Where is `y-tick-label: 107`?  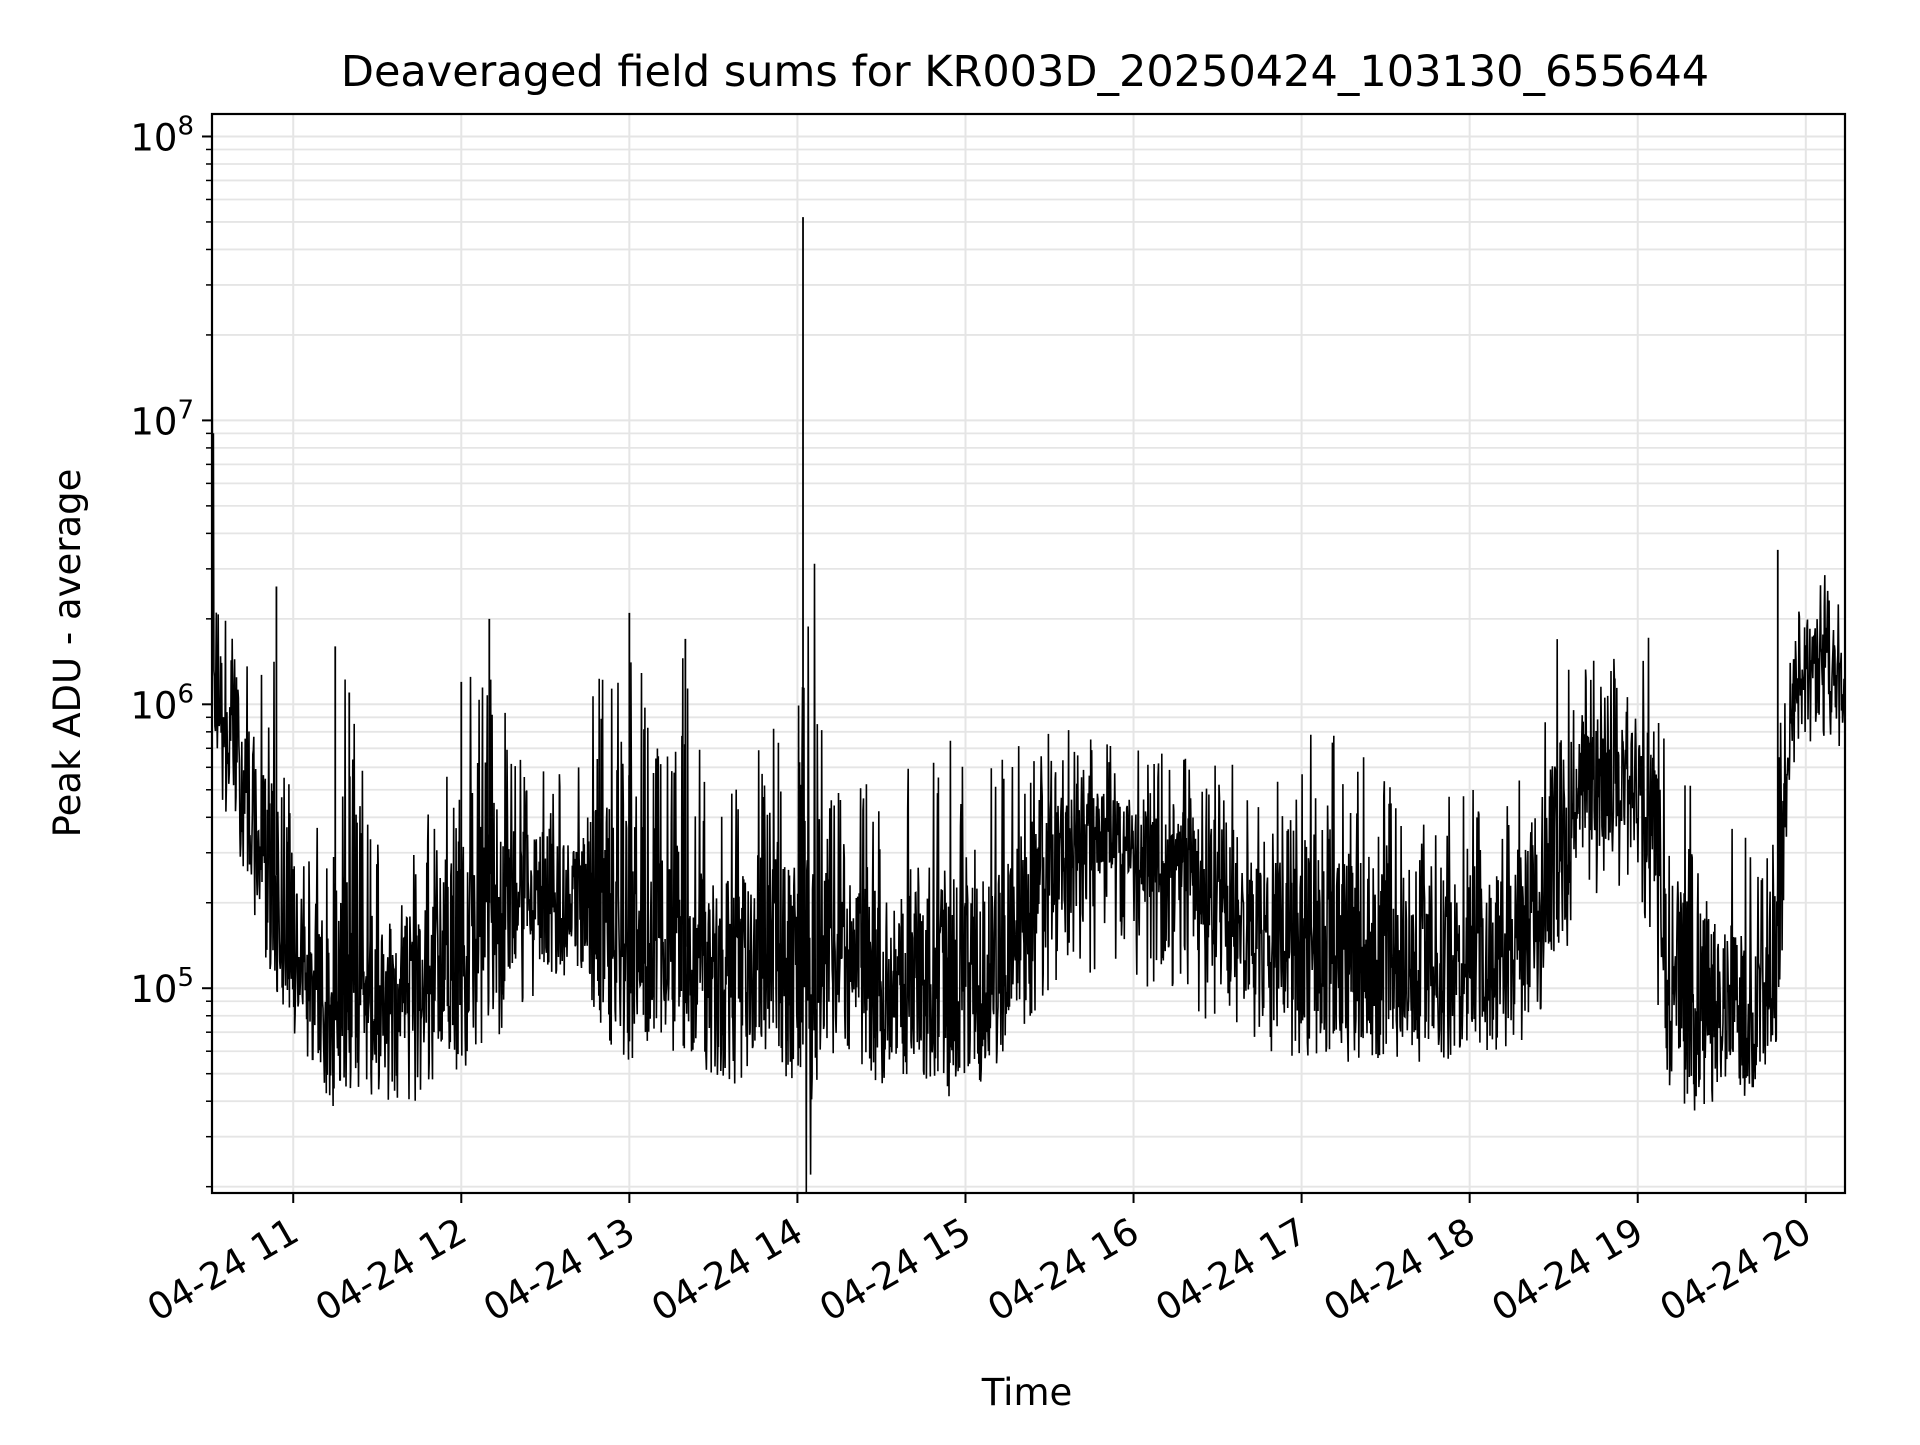 y-tick-label: 107 is located at coordinates (162, 419).